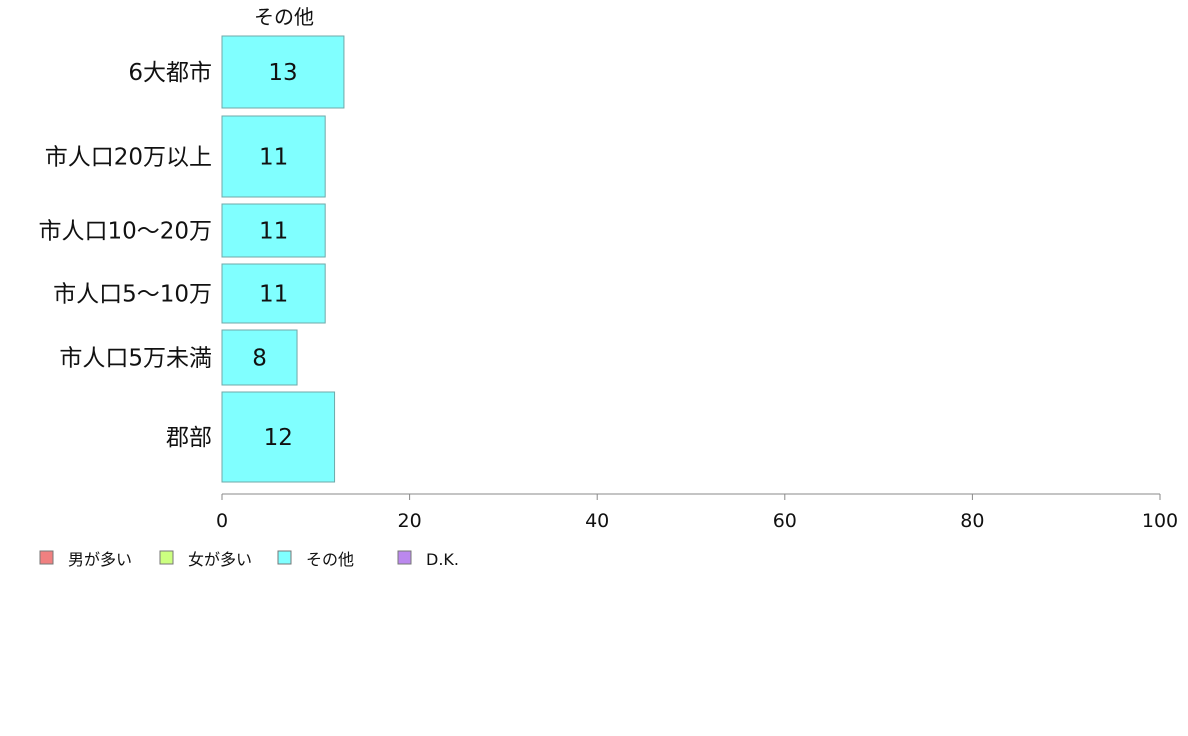 The image size is (1188, 736). I want to click on data-label: 8, so click(259, 359).